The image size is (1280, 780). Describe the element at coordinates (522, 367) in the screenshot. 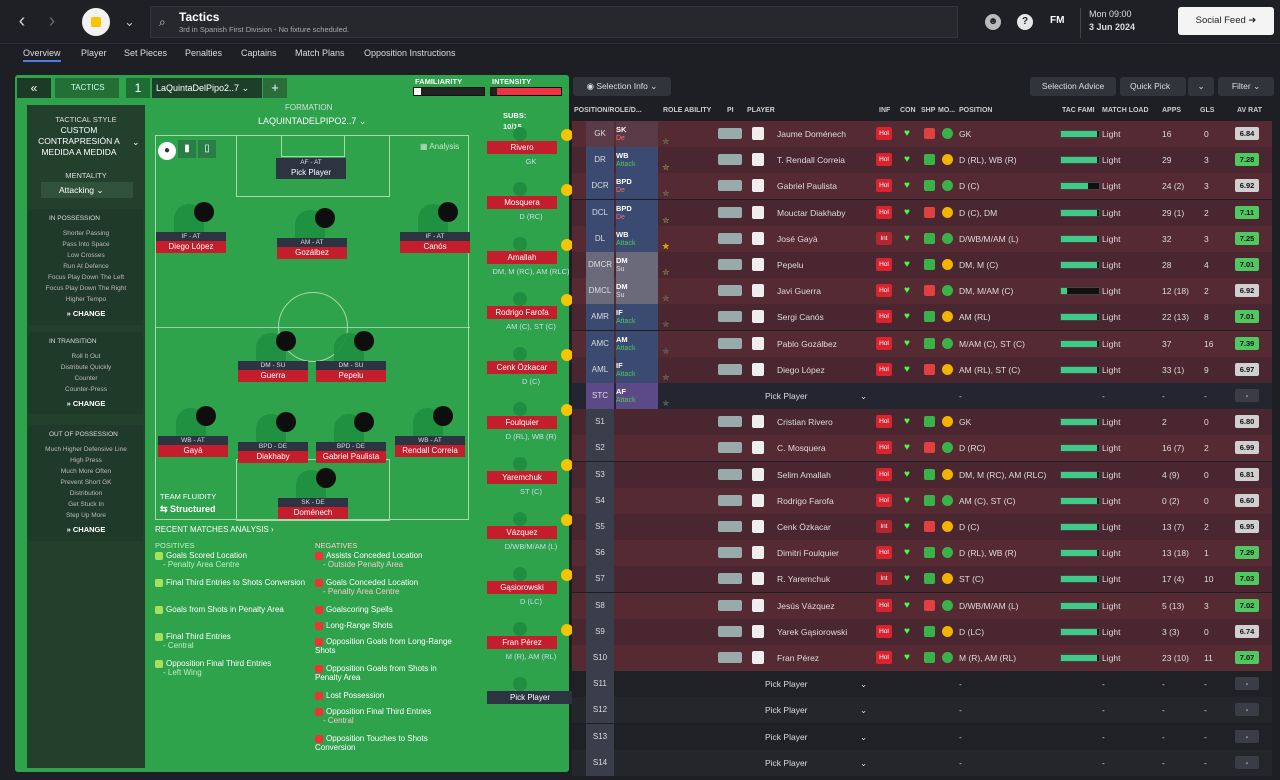

I see `sub-player-name: Cenk Özkacar` at that location.